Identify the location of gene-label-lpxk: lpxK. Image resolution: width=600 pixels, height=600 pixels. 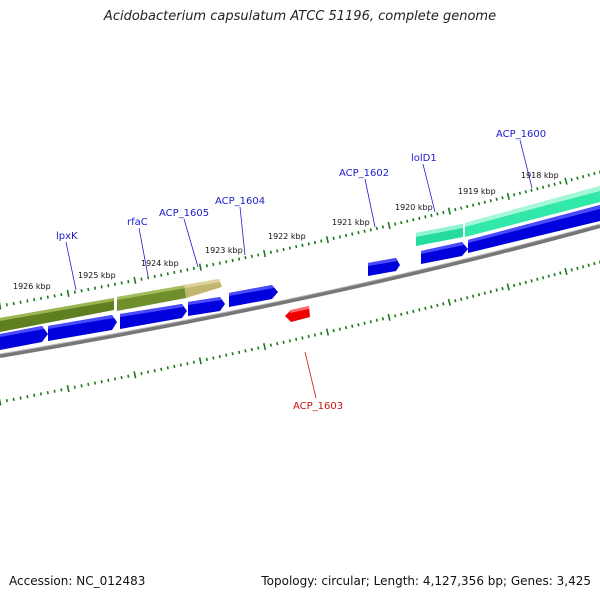
(67, 236).